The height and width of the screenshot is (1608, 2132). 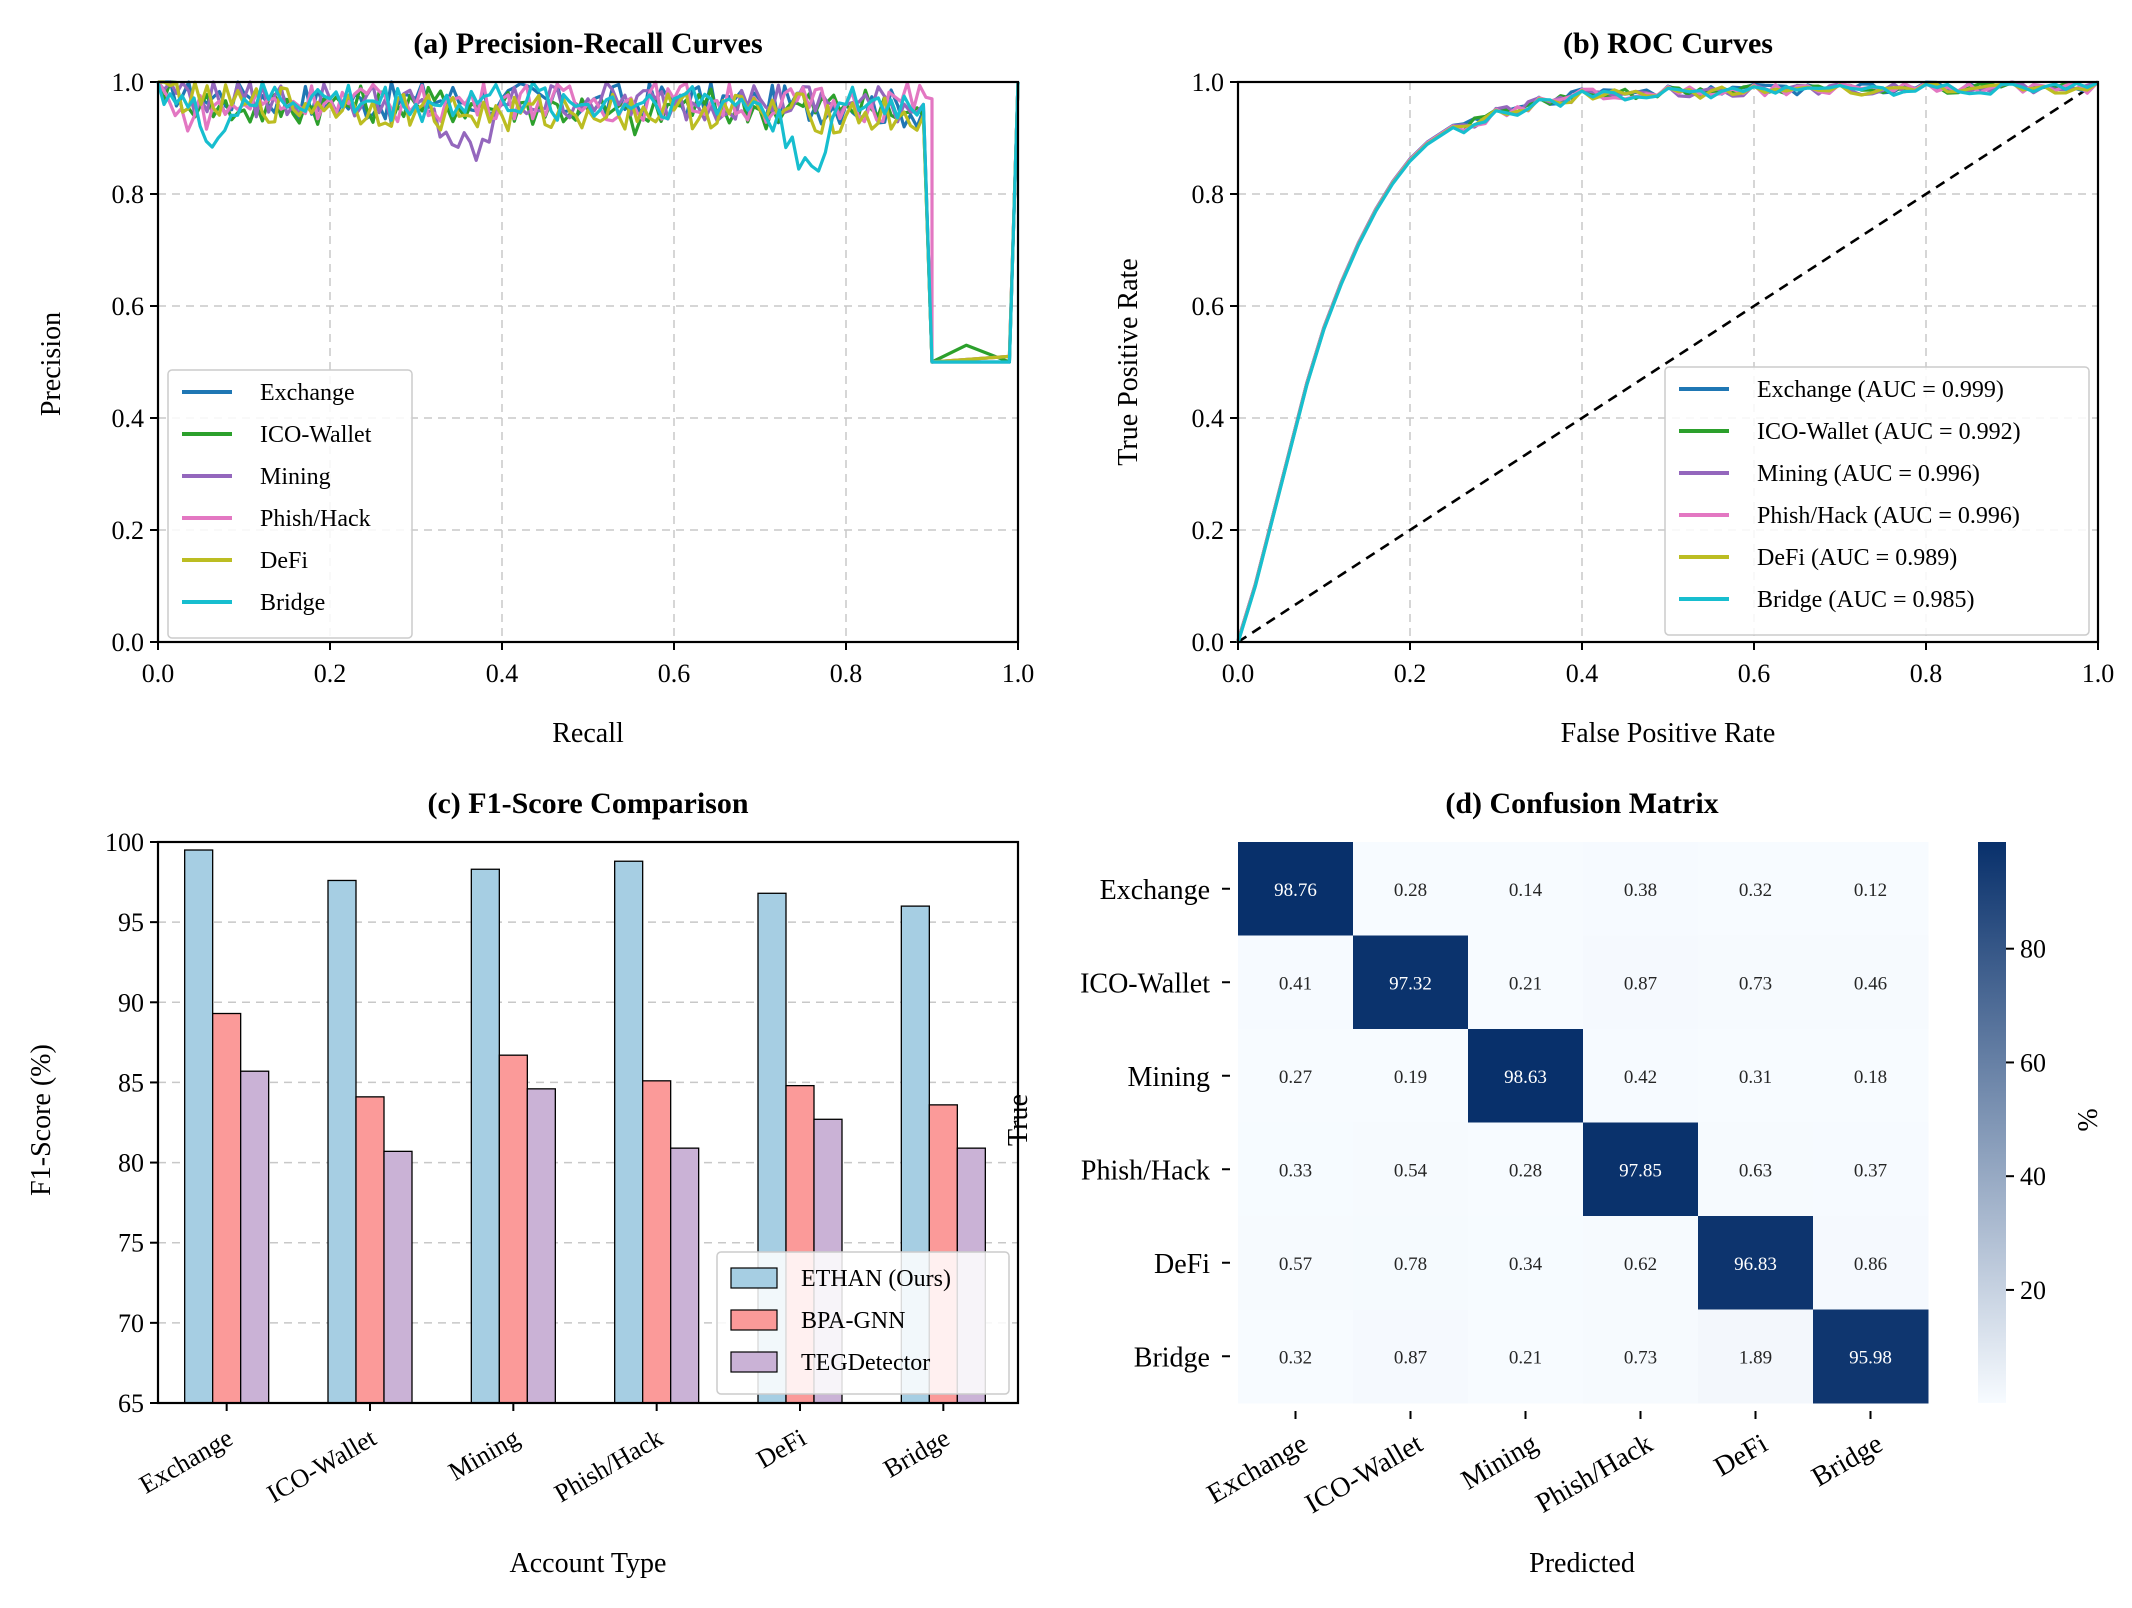 I want to click on cm-cell-value: 0.46, so click(x=1870, y=983).